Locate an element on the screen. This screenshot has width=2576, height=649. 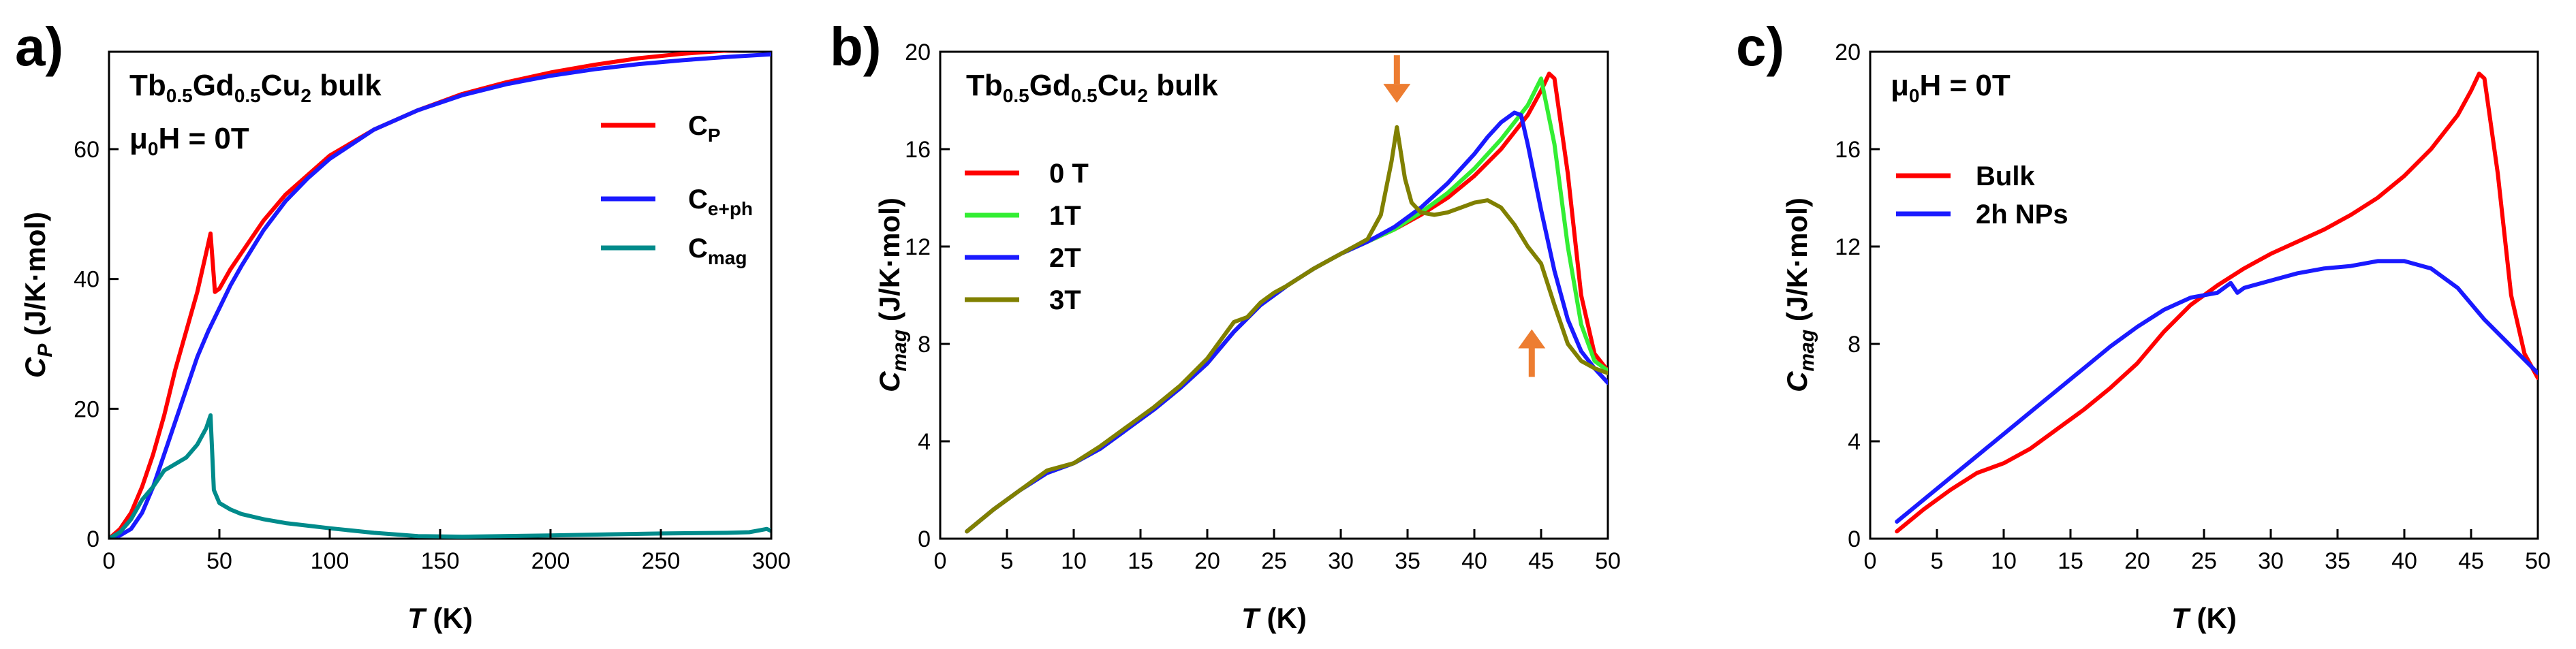
x-tick-label: 150 is located at coordinates (440, 561).